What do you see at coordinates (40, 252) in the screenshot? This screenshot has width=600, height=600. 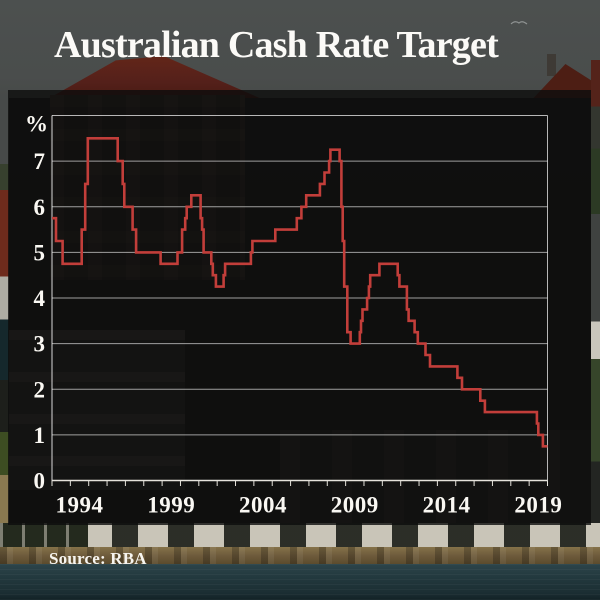 I see `y-tick-label-5: 5` at bounding box center [40, 252].